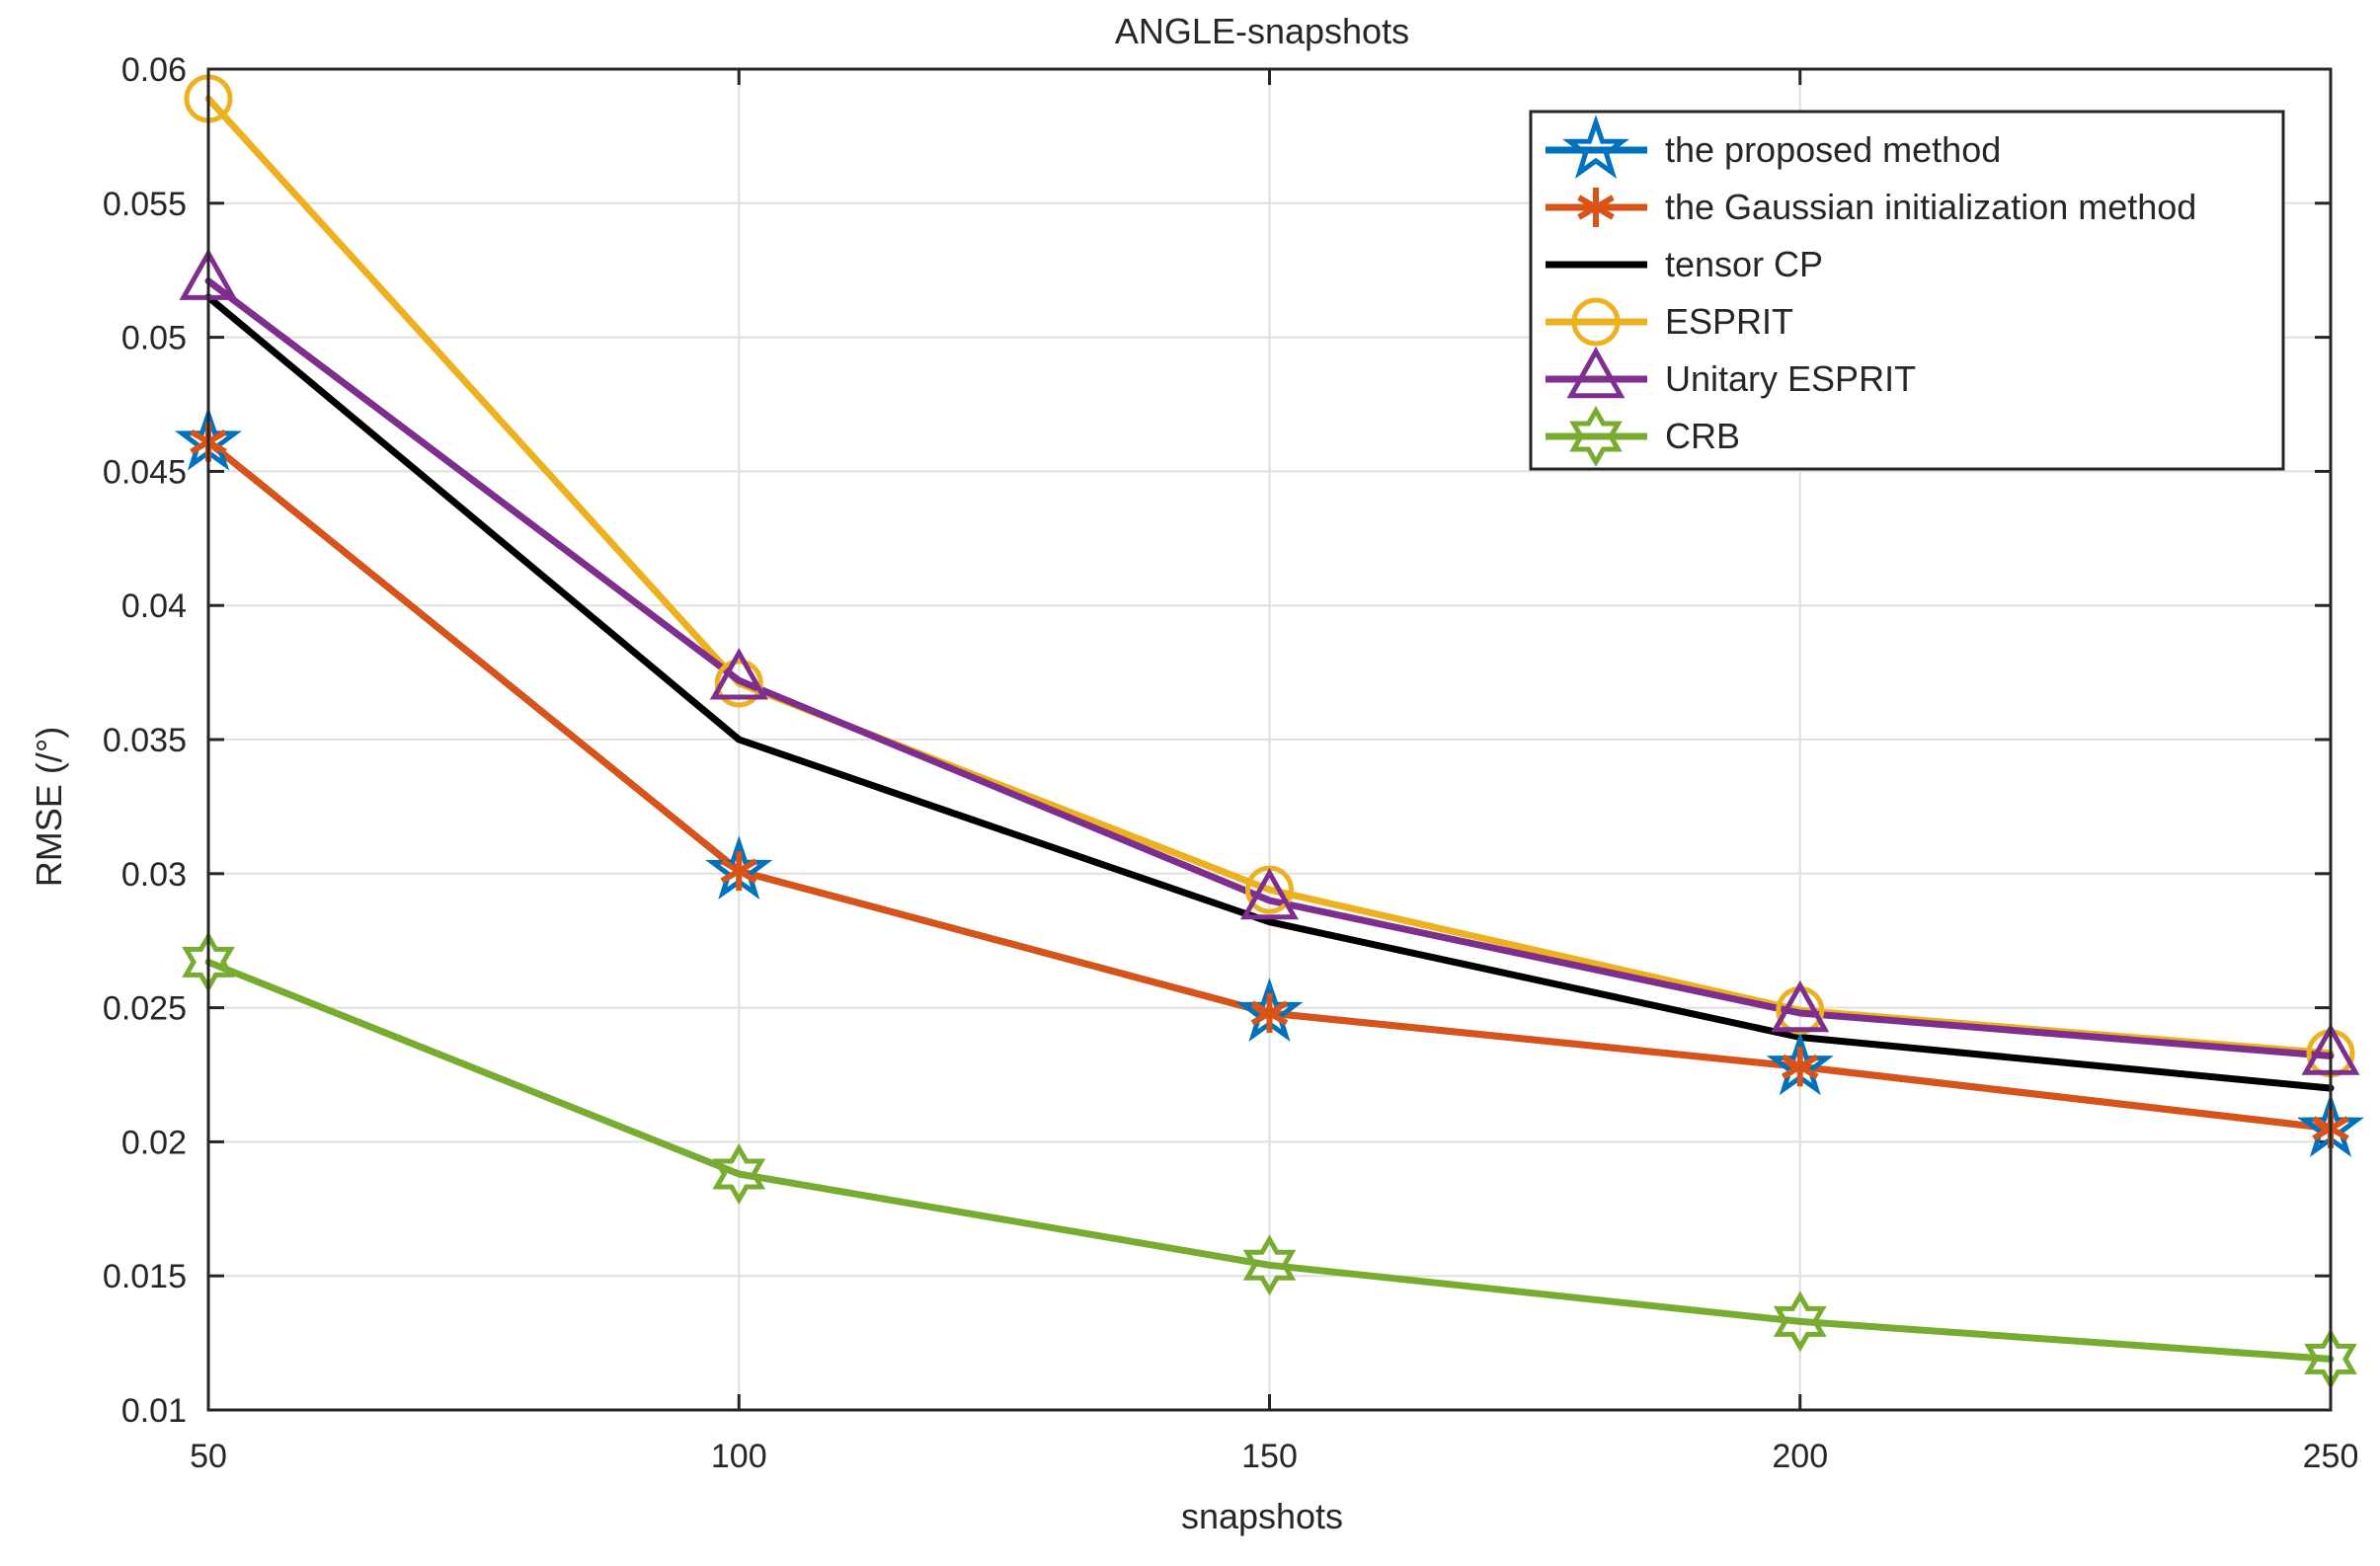  I want to click on legend-label-0: the proposed method, so click(1833, 149).